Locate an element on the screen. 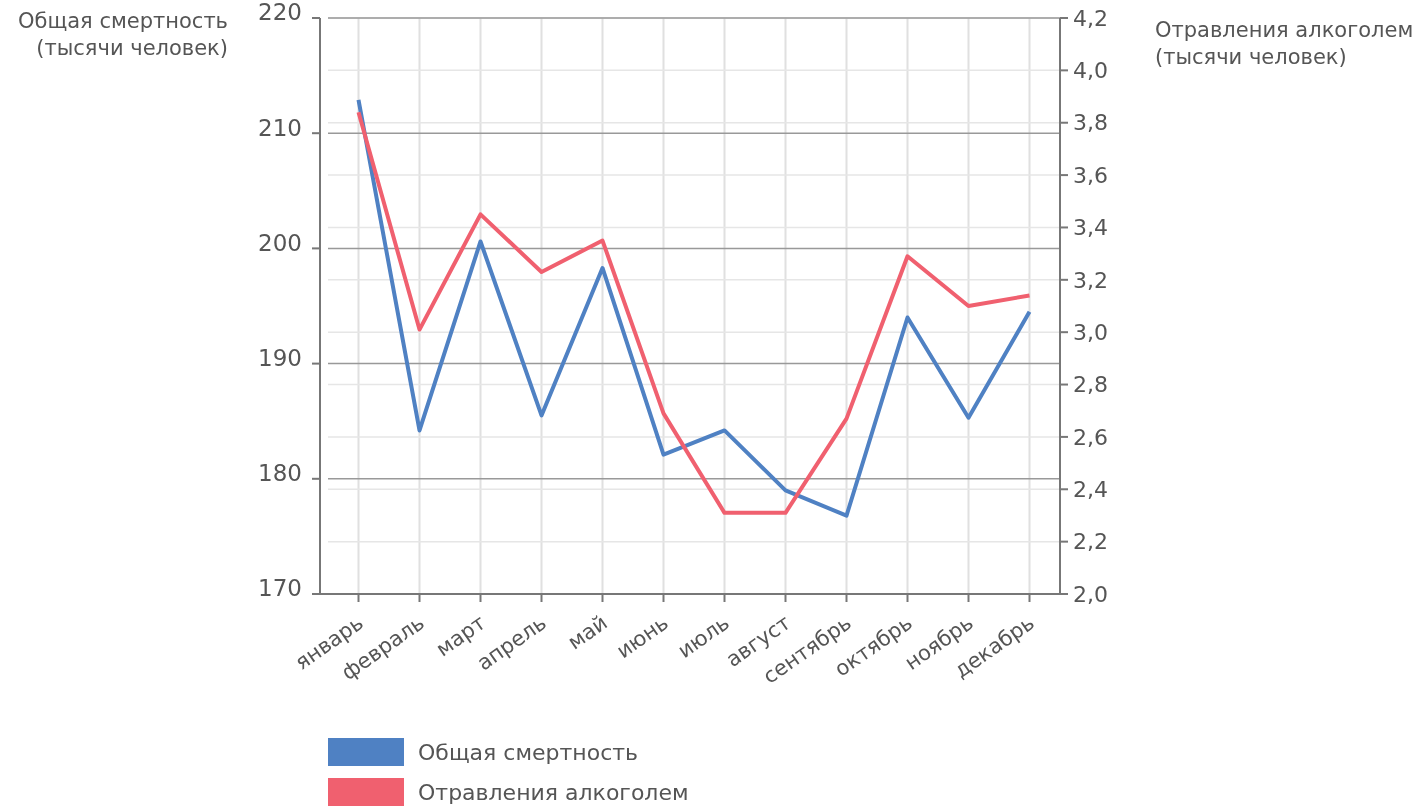 Image resolution: width=1427 pixels, height=811 pixels. y2-tick-label: 2,8 is located at coordinates (1090, 385).